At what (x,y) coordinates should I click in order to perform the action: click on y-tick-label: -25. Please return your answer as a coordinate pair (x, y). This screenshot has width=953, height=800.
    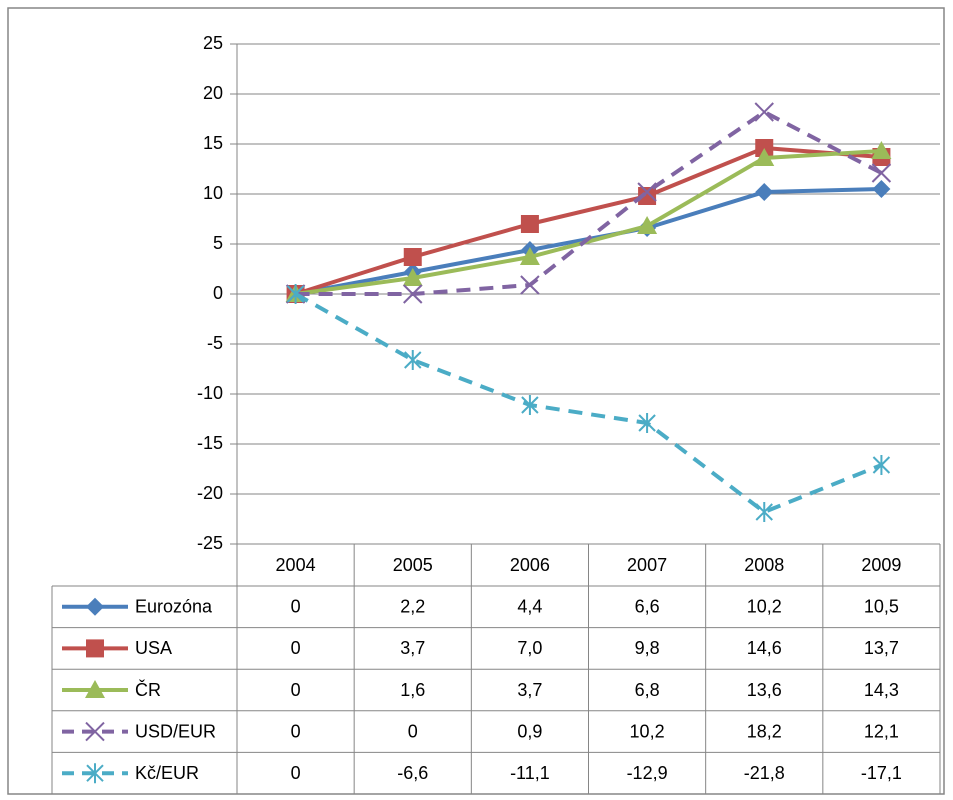
    Looking at the image, I should click on (210, 543).